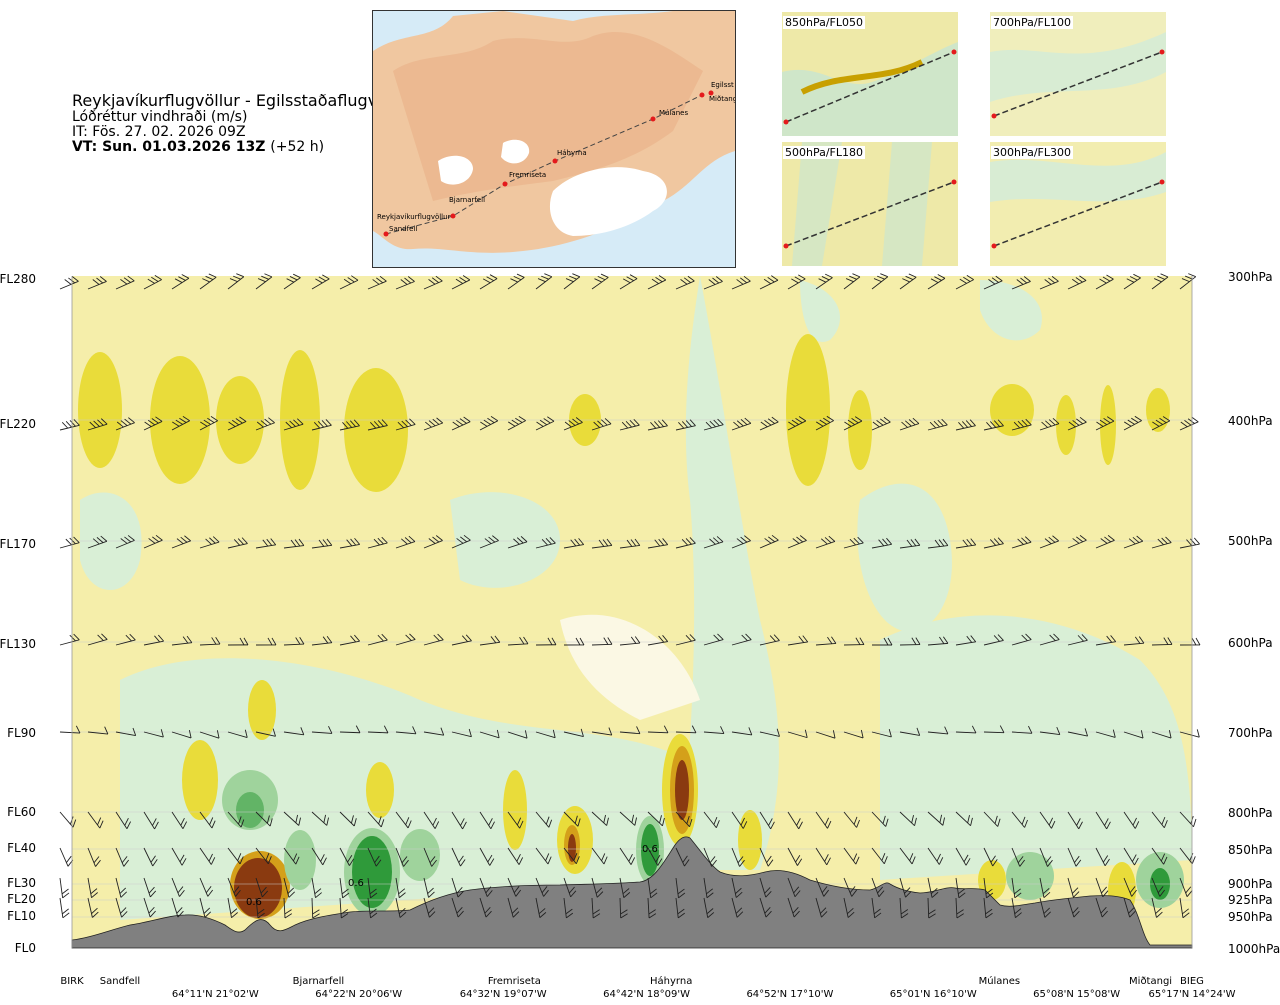 This screenshot has height=1005, width=1280. I want to click on x-coord-label: 65°17'N 14°24'W, so click(1192, 994).